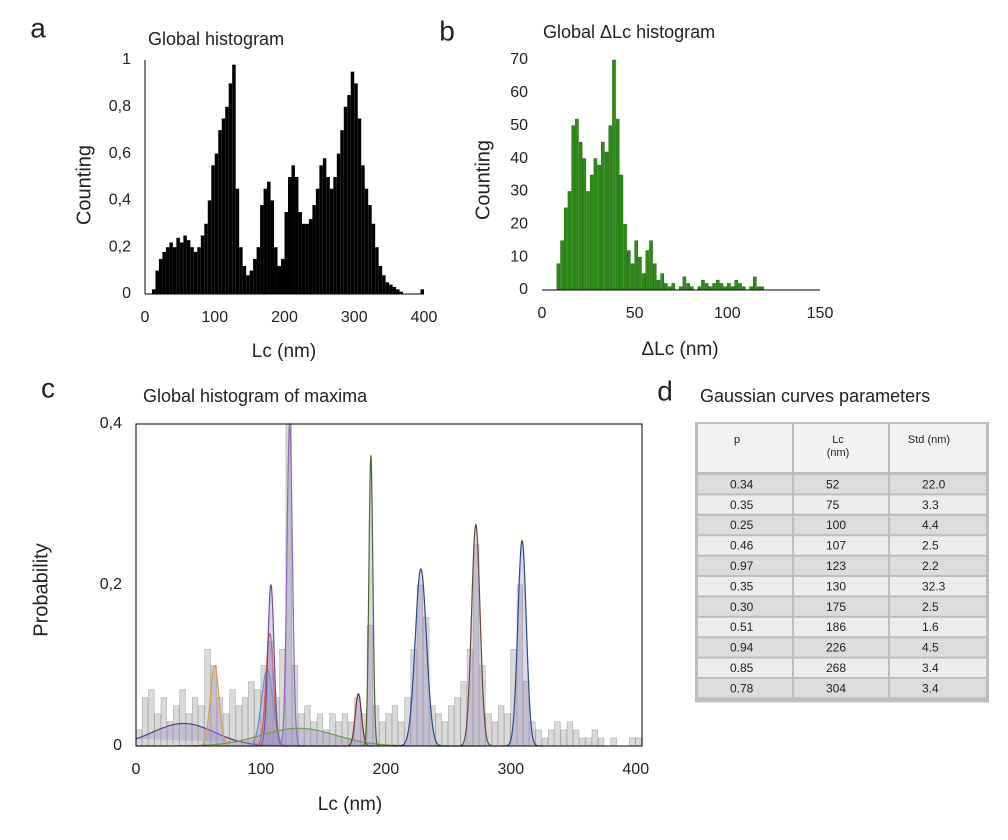  I want to click on cell-text: 0.97, so click(742, 566).